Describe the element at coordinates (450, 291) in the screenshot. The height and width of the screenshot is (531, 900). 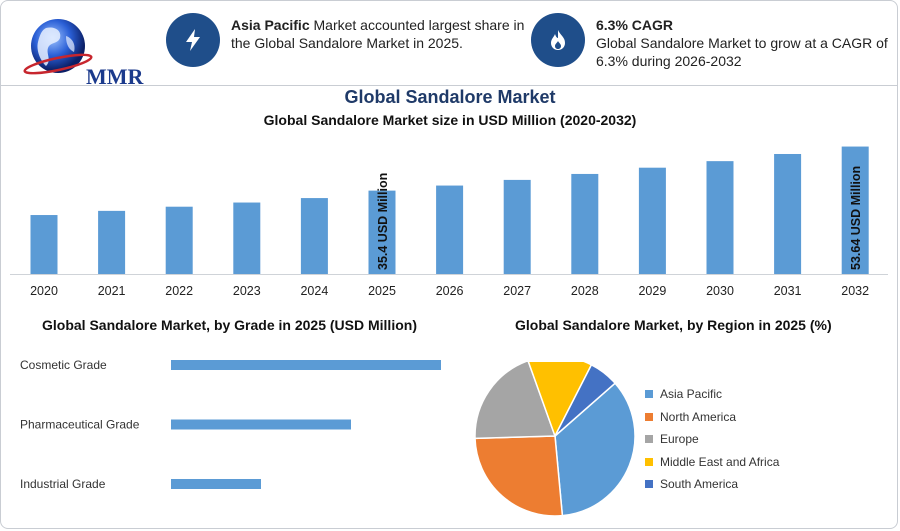
I see `x-tick-label: 2026` at that location.